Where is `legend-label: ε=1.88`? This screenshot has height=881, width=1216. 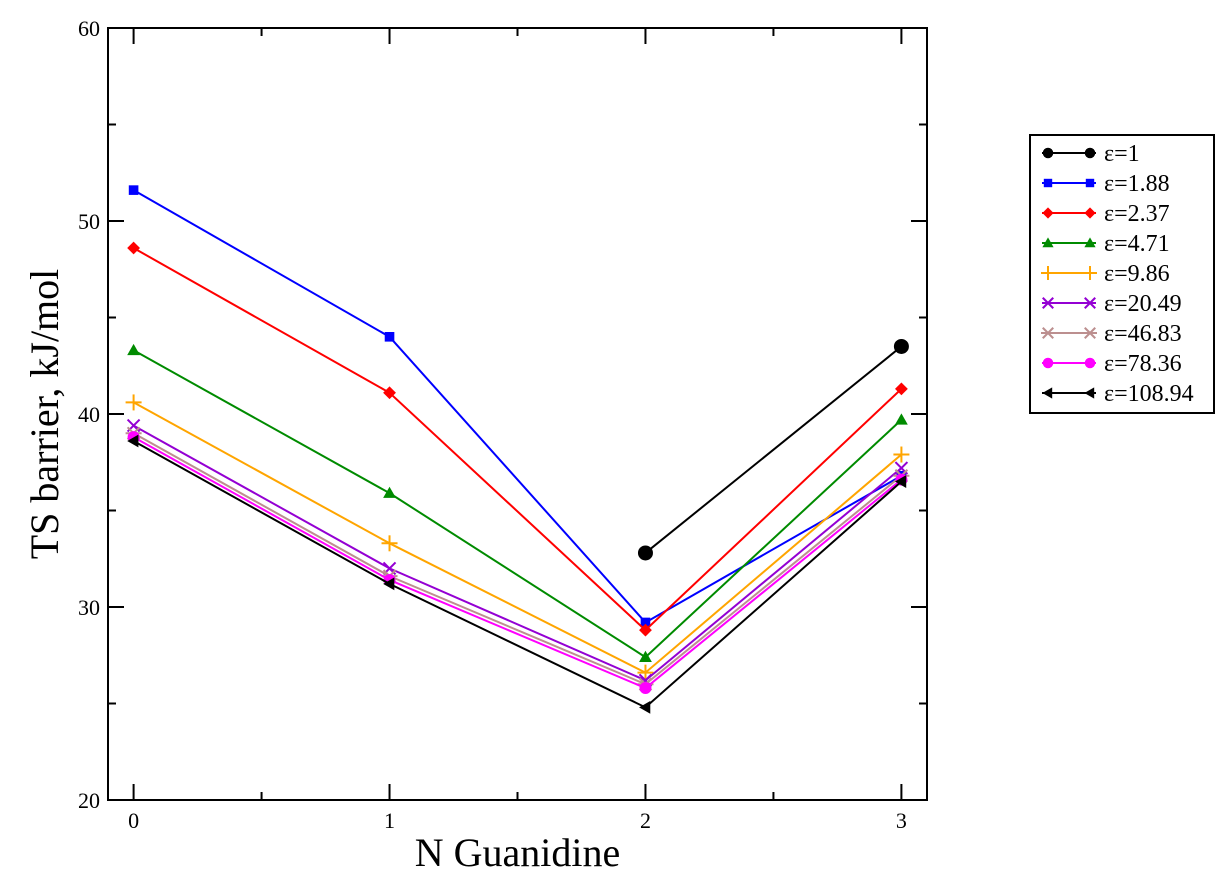
legend-label: ε=1.88 is located at coordinates (1137, 184).